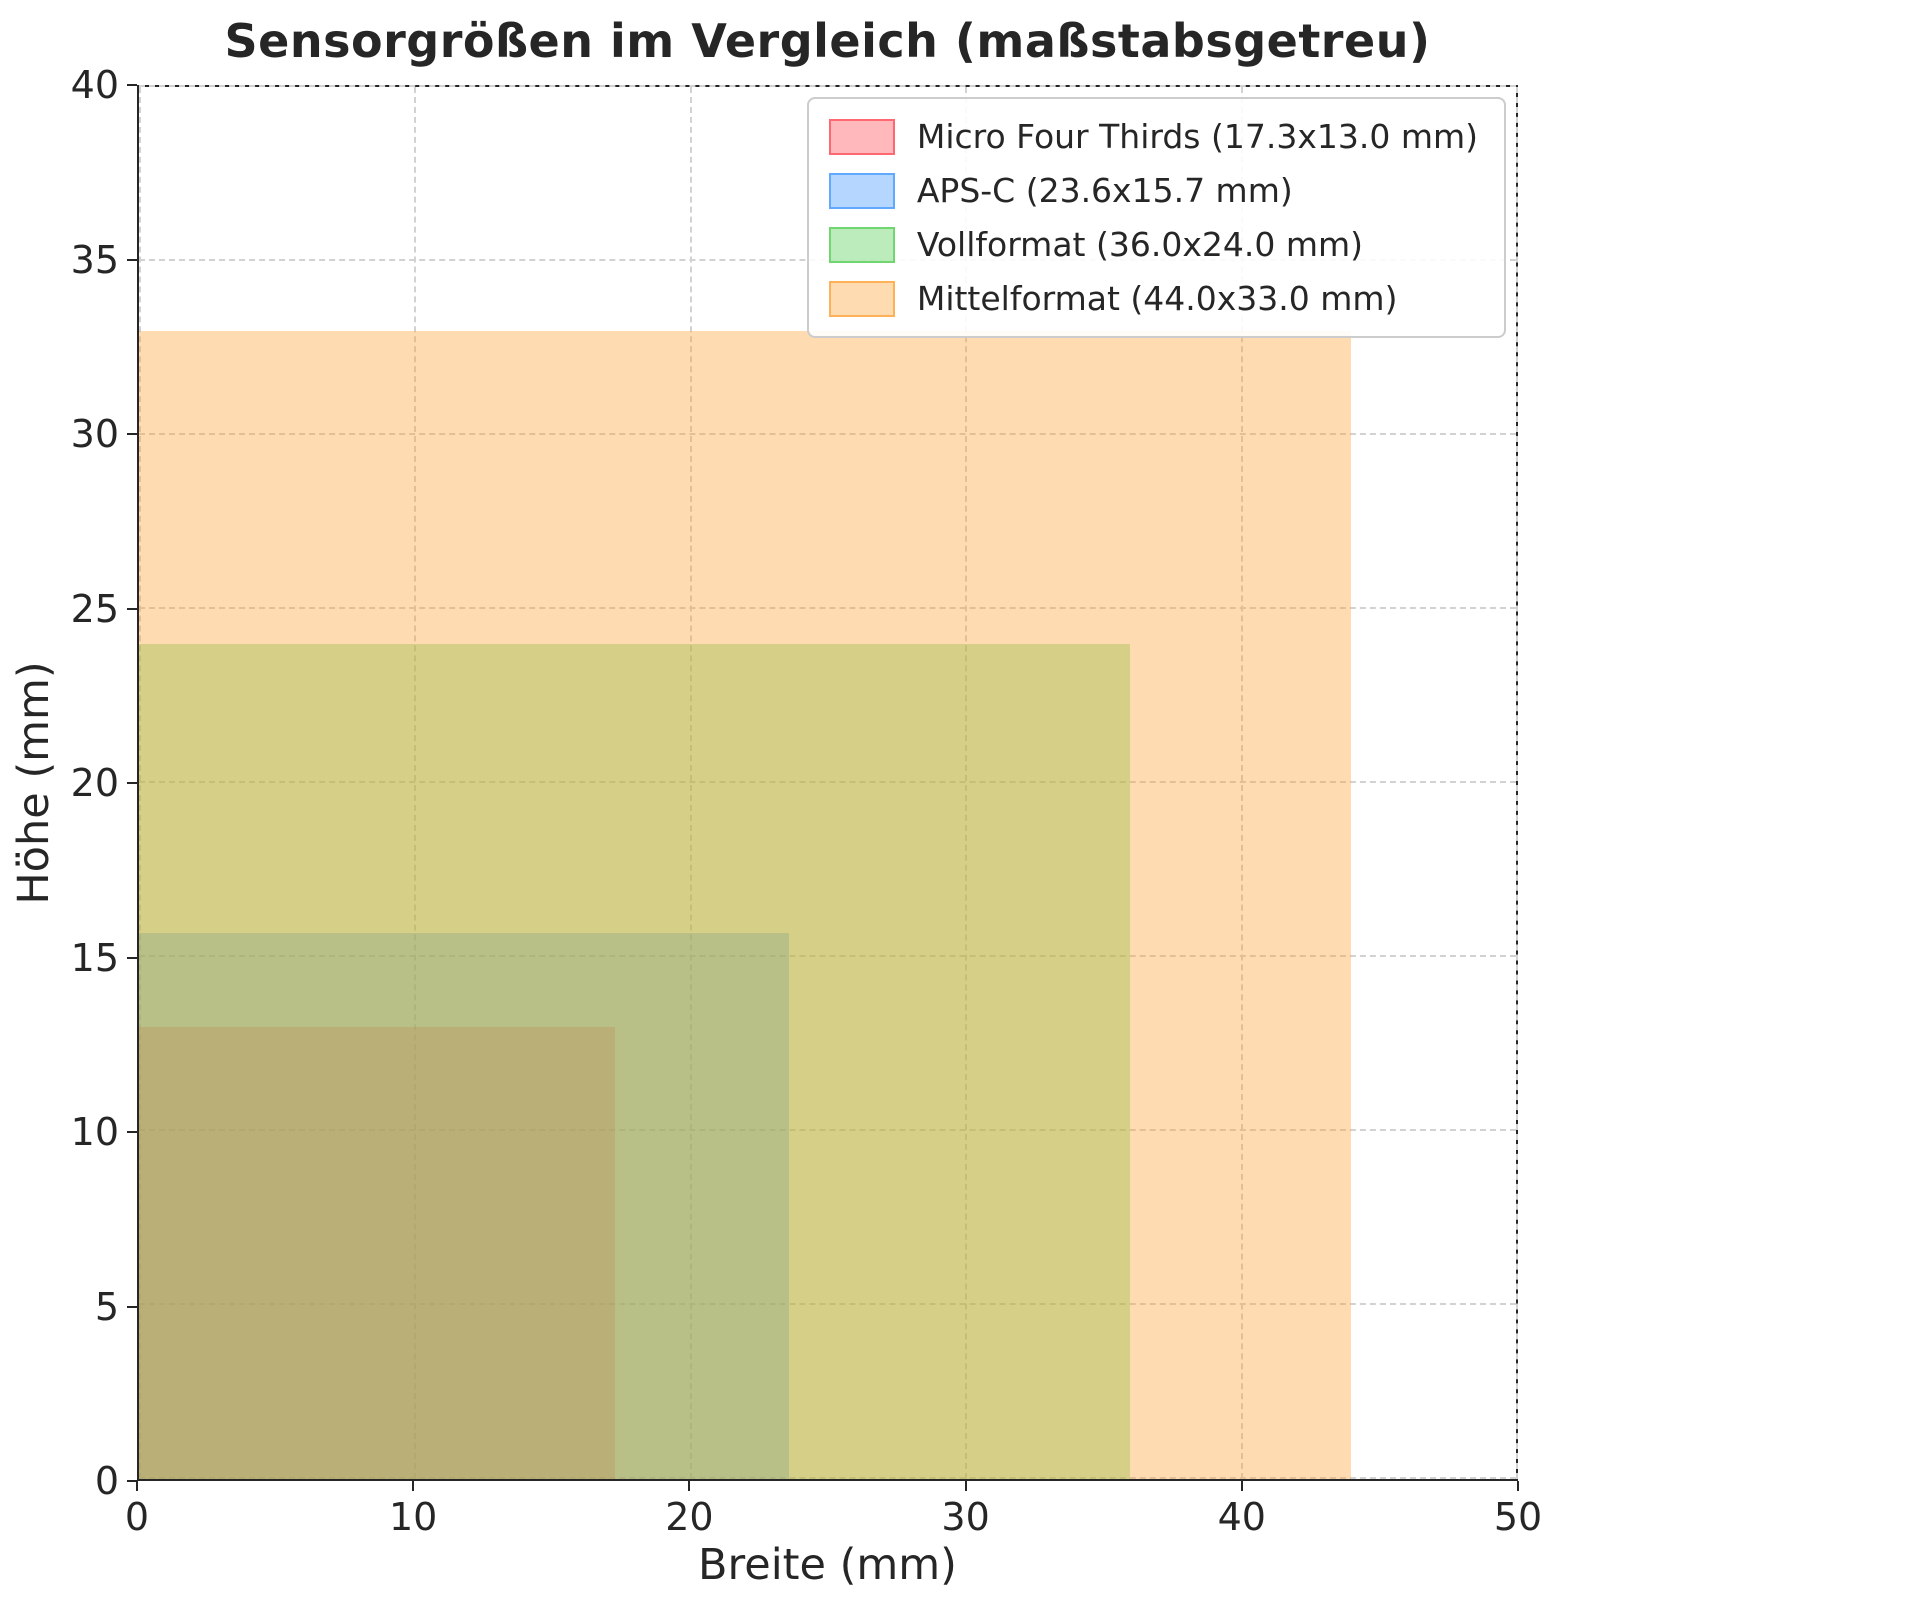 The height and width of the screenshot is (1604, 1920). I want to click on x-axis: 0 10 20 30 40 50, so click(833, 1516).